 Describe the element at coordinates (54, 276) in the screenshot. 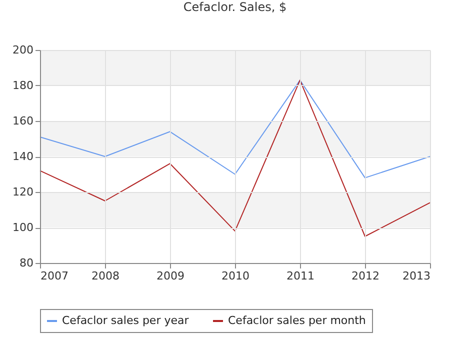

I see `x-tick-label: 2007` at that location.